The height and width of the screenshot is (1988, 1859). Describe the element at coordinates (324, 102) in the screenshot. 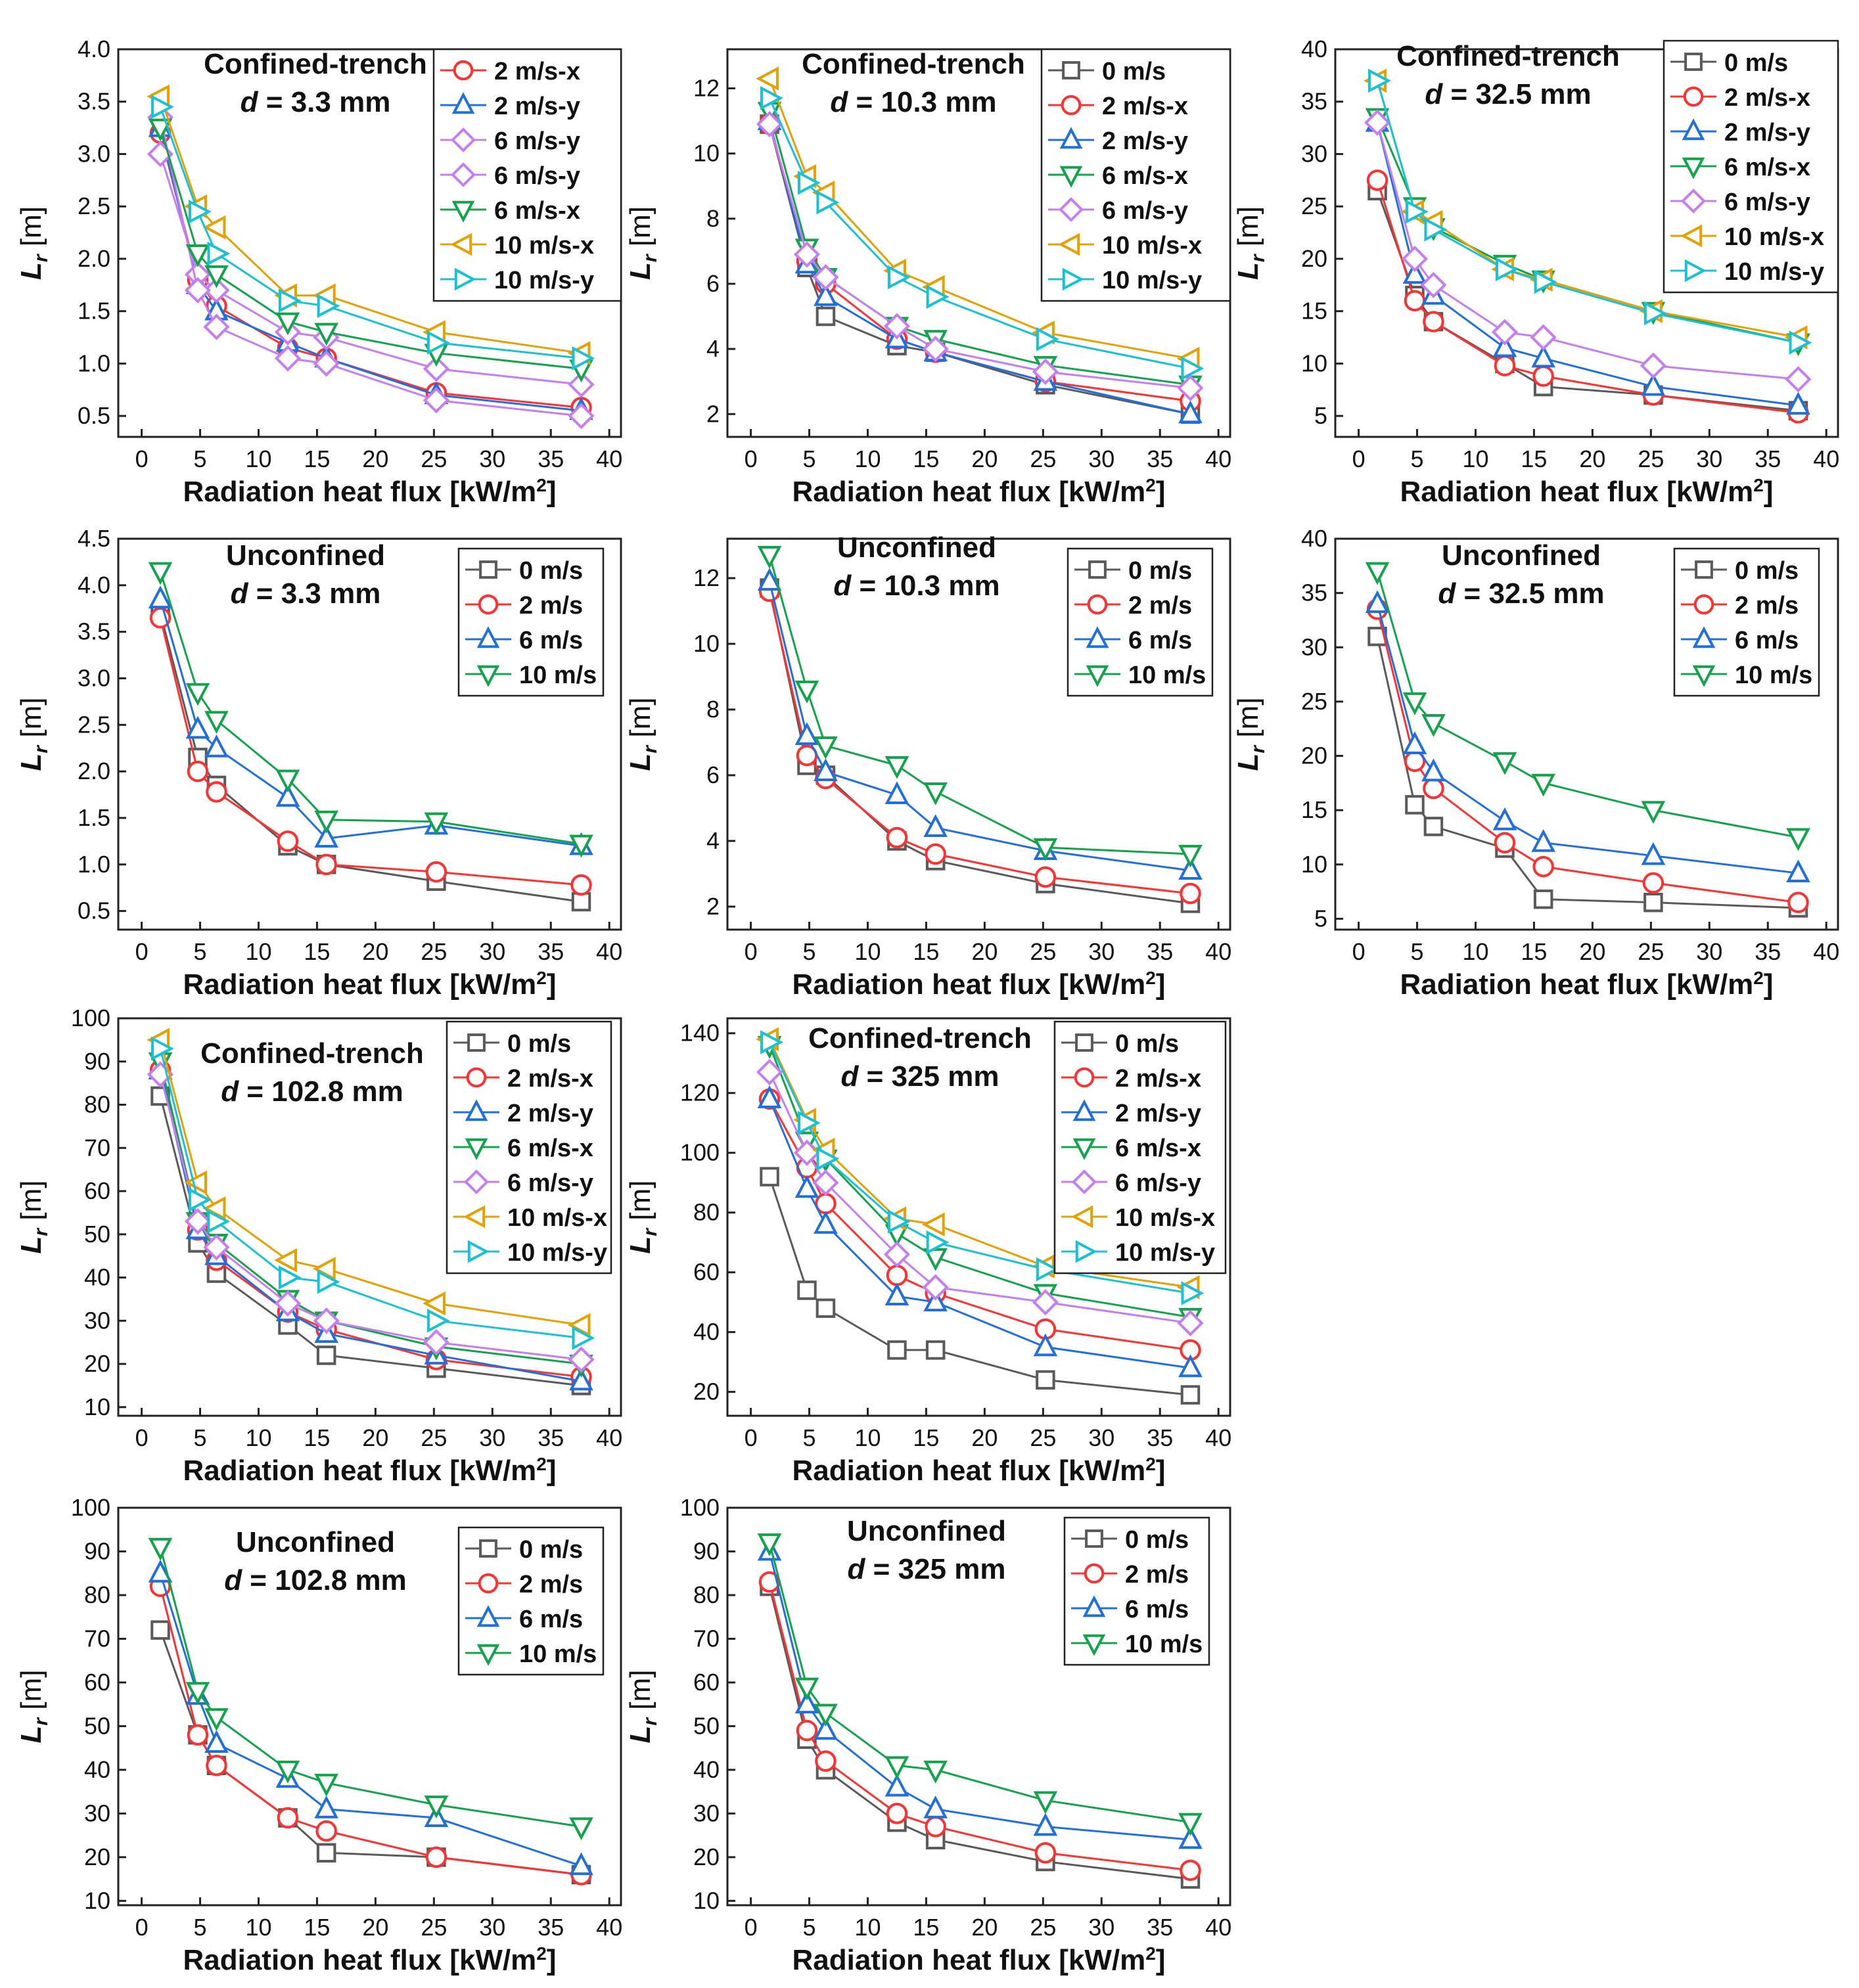

I see `panel-subtitle-value: = 3.3 mm` at that location.